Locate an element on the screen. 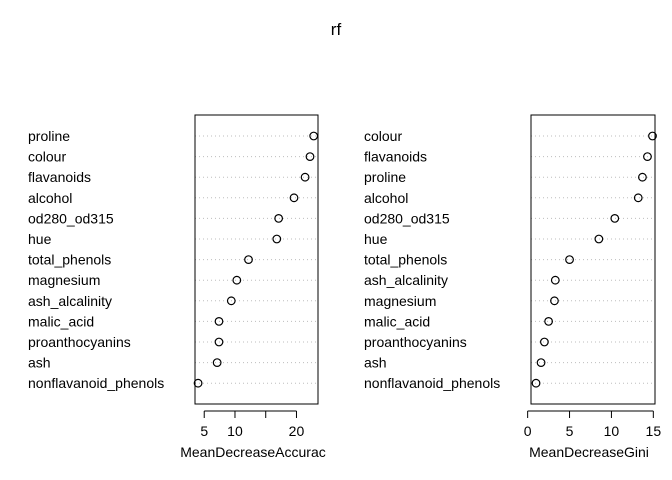 This screenshot has height=480, width=672. x-tick-label: 0 is located at coordinates (528, 431).